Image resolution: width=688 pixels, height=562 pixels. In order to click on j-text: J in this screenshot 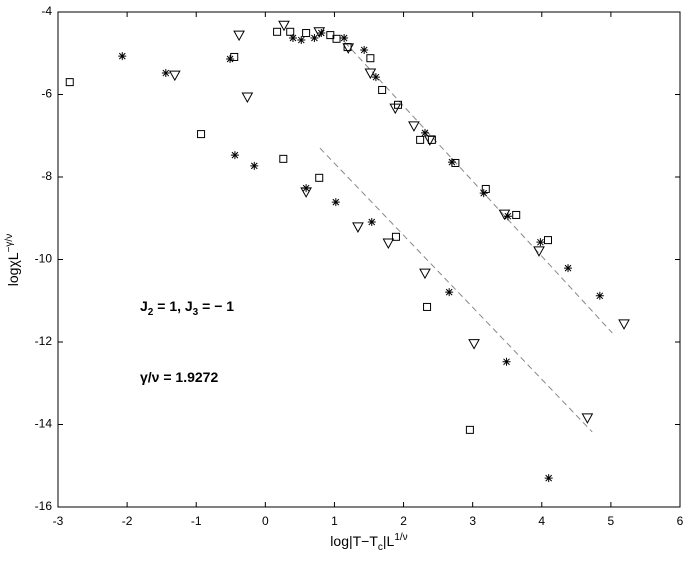, I will do `click(144, 306)`.